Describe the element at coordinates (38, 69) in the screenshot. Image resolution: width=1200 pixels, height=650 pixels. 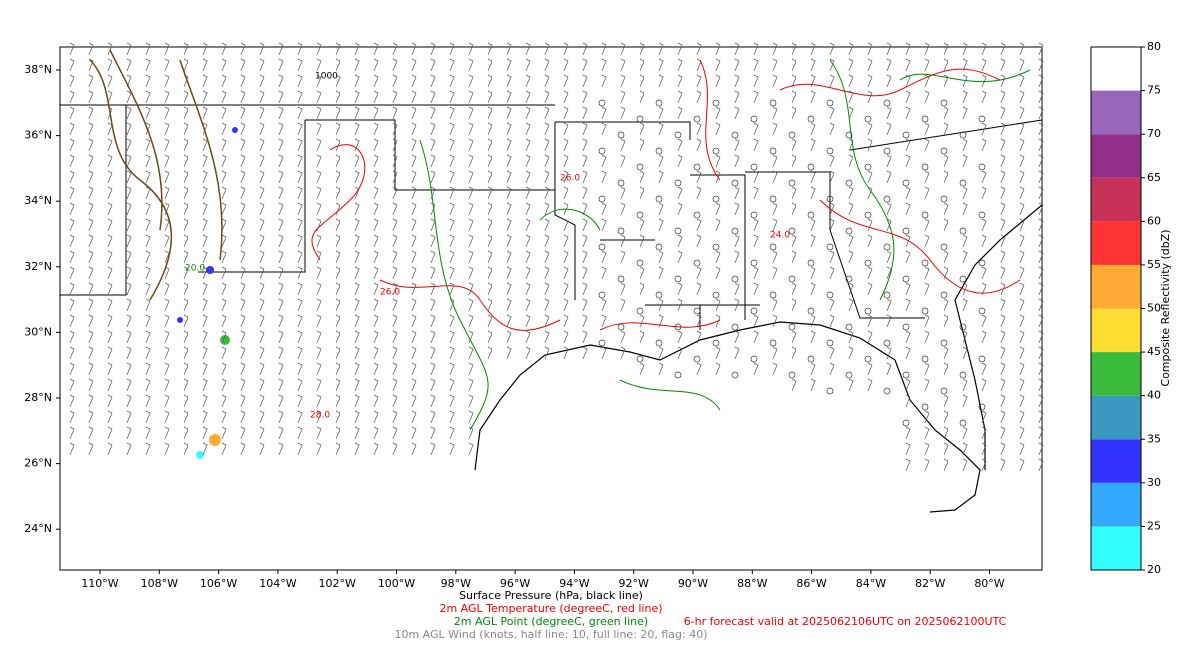
I see `lat-label: 38°N` at that location.